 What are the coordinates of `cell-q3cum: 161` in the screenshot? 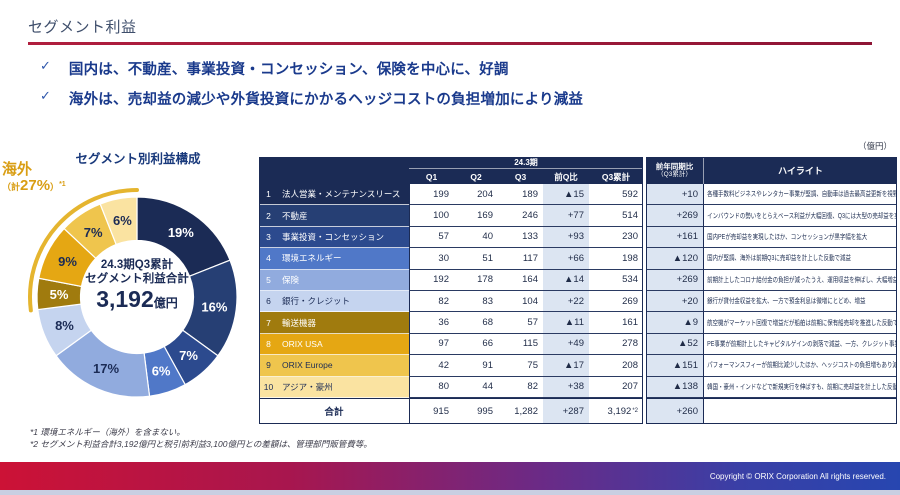 It's located at (616, 323).